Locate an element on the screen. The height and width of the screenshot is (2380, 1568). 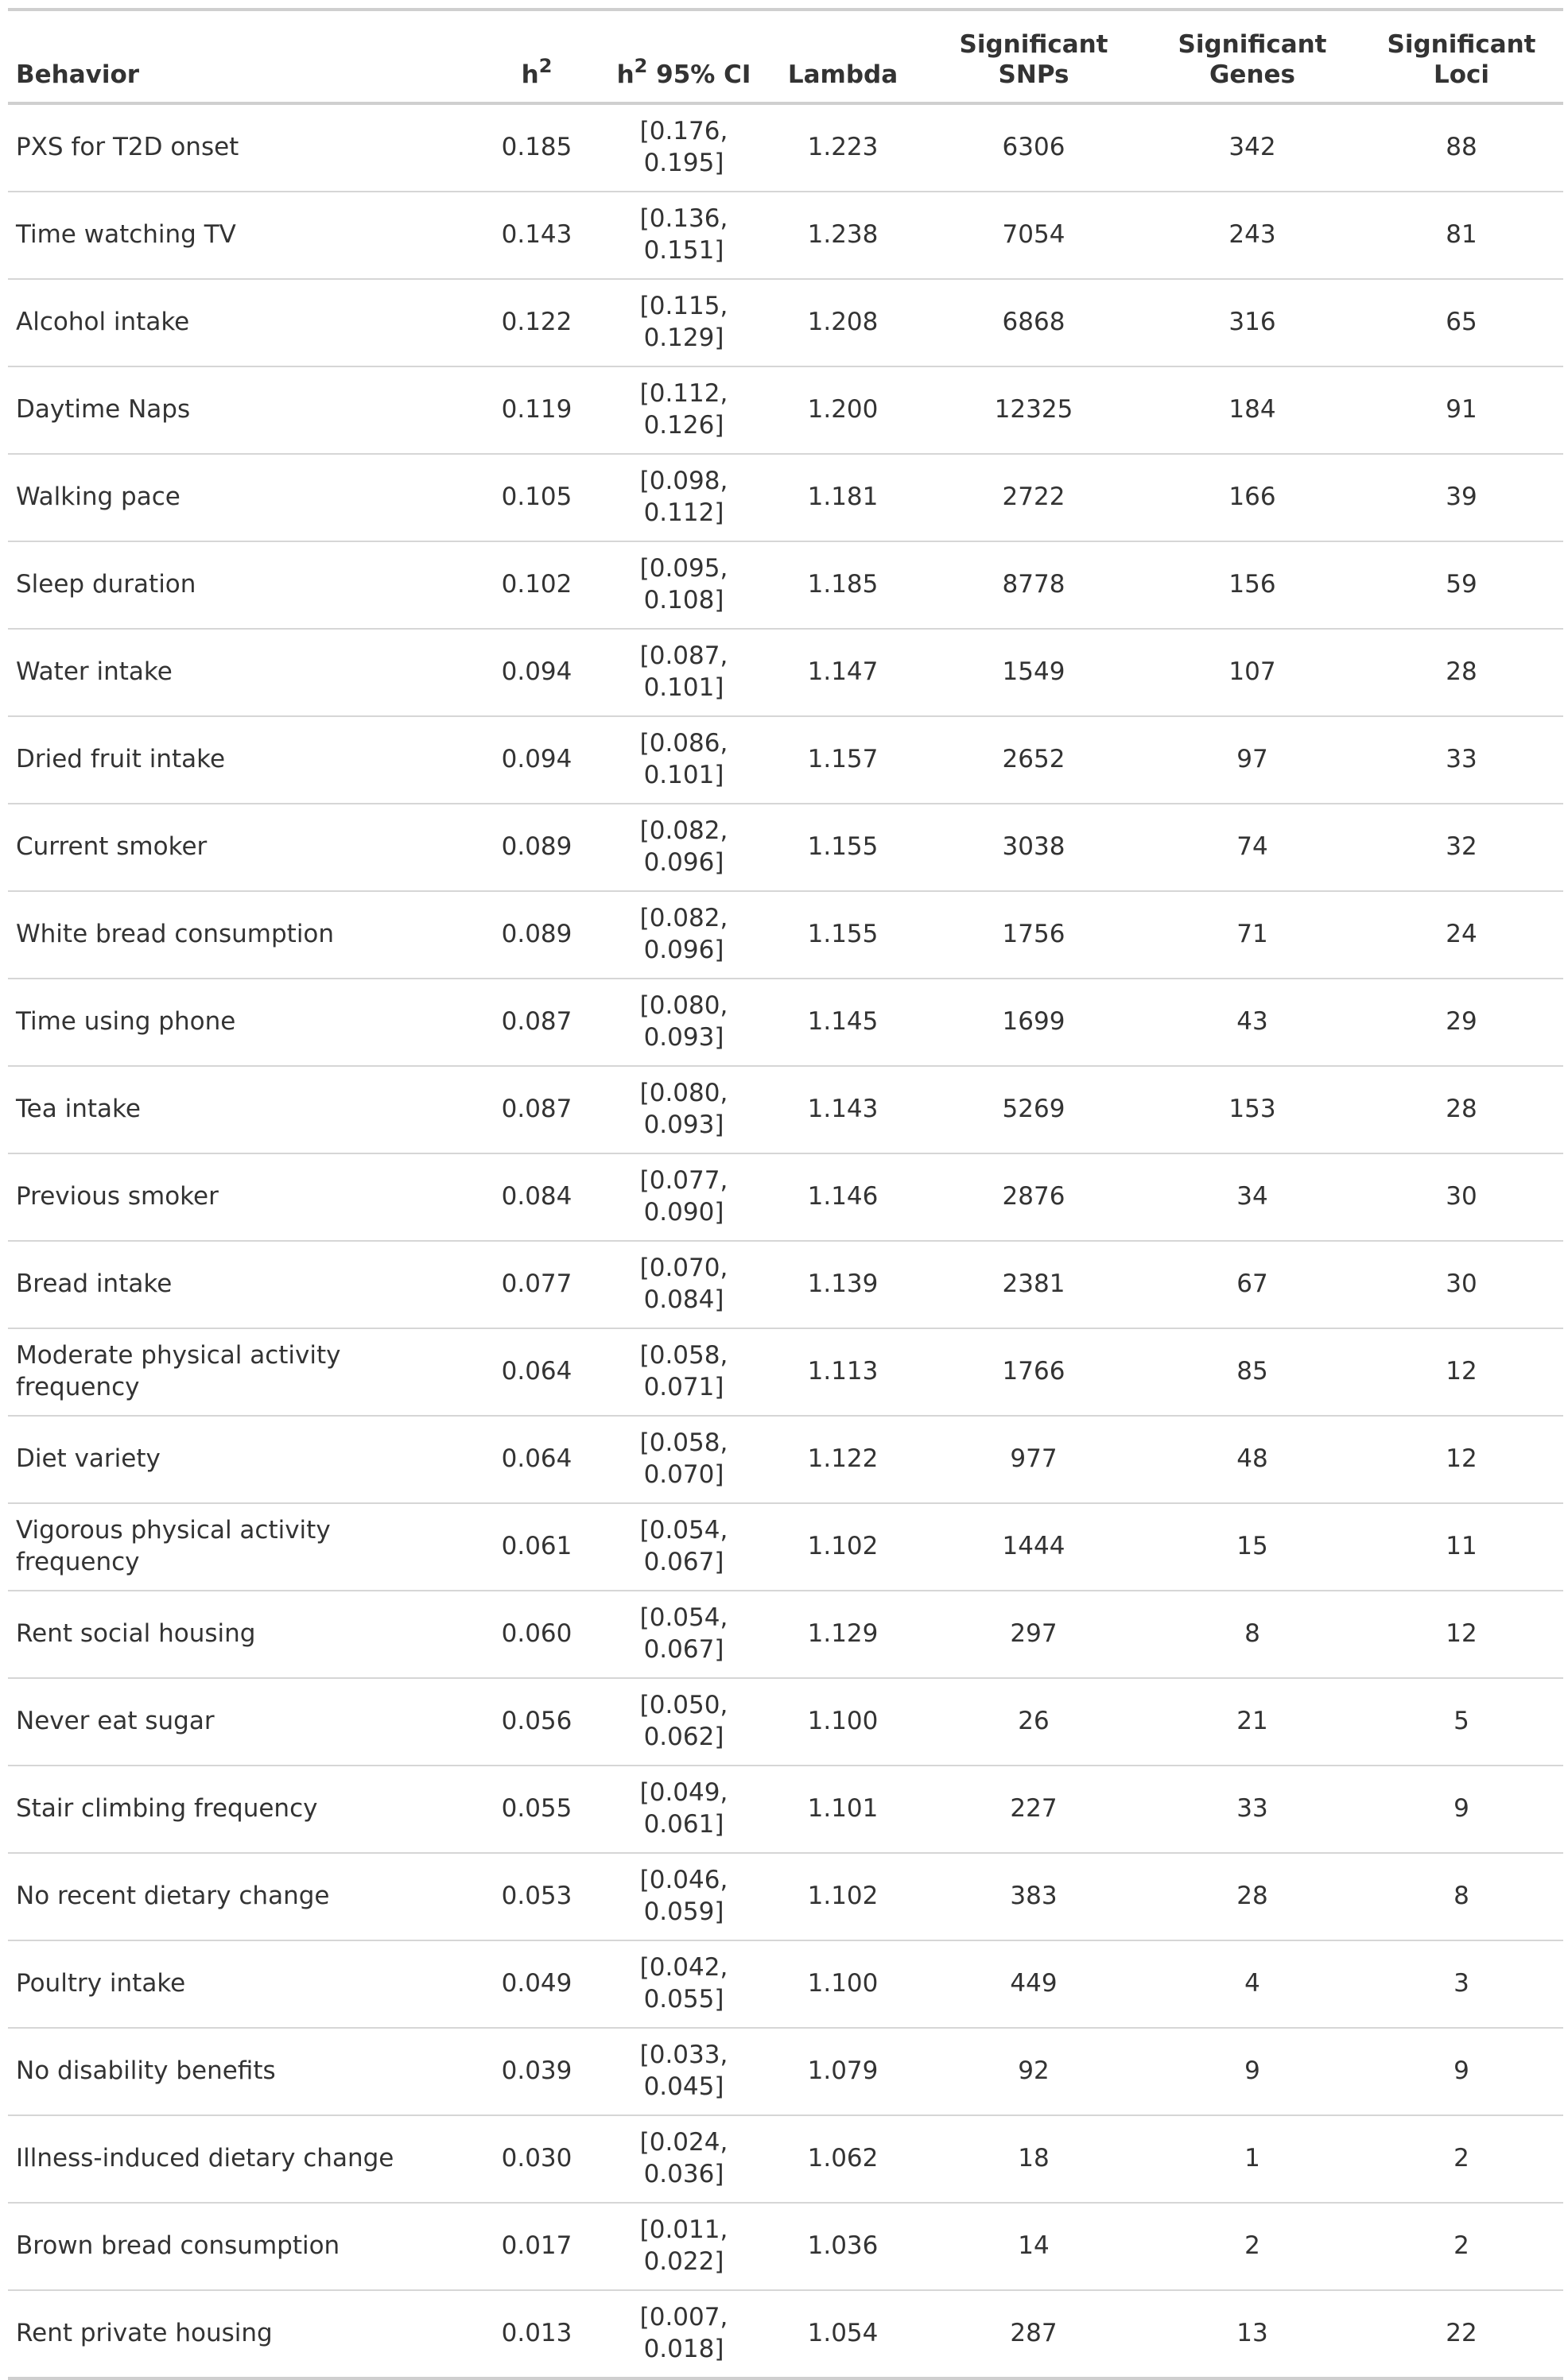
significant-loci-cell: 32 is located at coordinates (1461, 848).